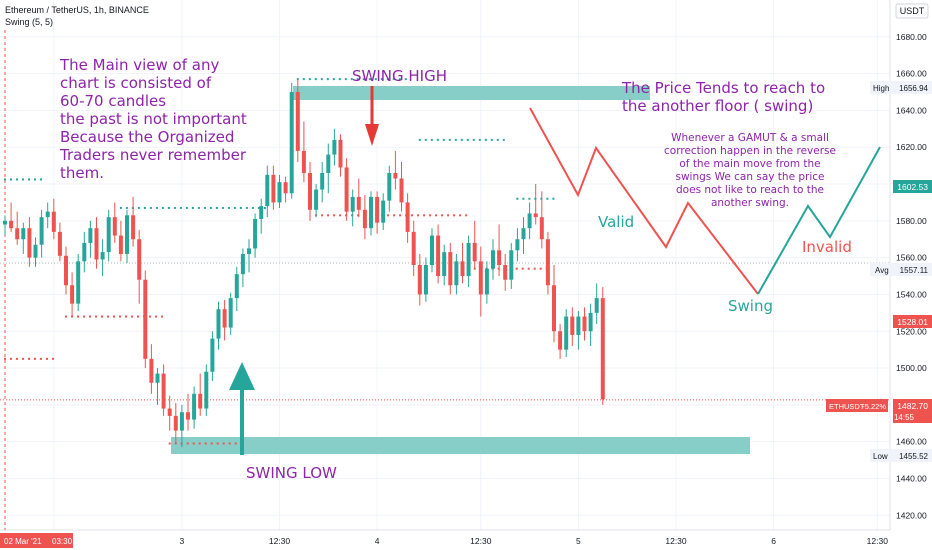  I want to click on high-marker-label: High, so click(881, 88).